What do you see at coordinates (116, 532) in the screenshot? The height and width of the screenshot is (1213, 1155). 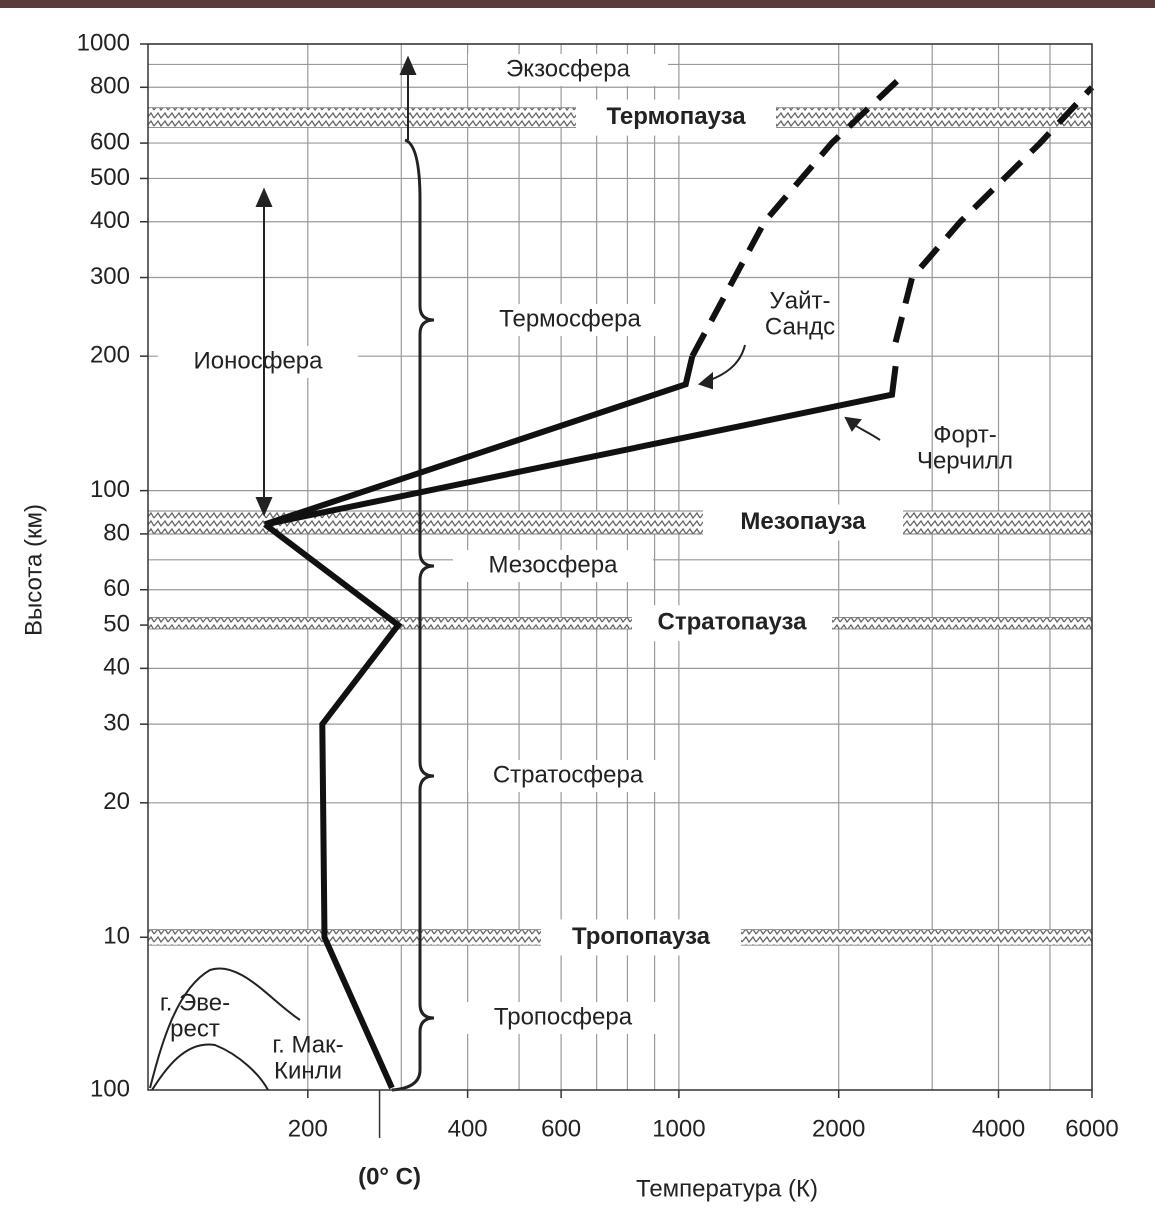 I see `y-tick-label: 80` at bounding box center [116, 532].